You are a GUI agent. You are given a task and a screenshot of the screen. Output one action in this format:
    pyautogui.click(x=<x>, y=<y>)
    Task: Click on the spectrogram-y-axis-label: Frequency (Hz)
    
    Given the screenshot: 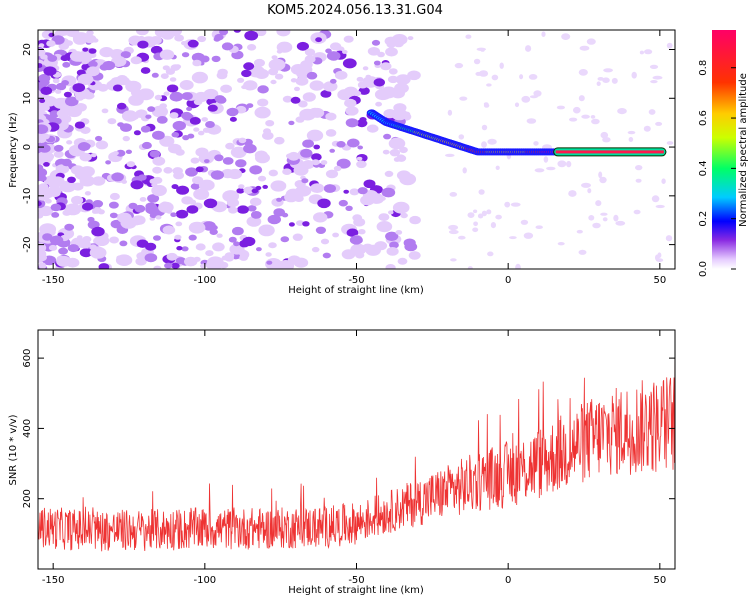 What is the action you would take?
    pyautogui.click(x=13, y=150)
    